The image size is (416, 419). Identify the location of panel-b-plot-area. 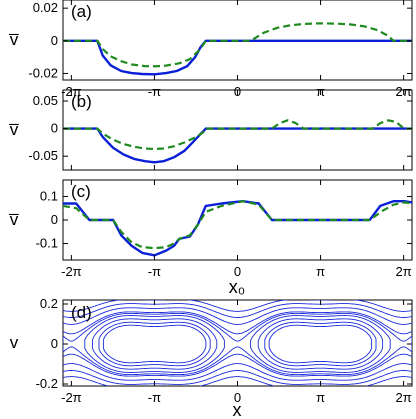
(237, 141).